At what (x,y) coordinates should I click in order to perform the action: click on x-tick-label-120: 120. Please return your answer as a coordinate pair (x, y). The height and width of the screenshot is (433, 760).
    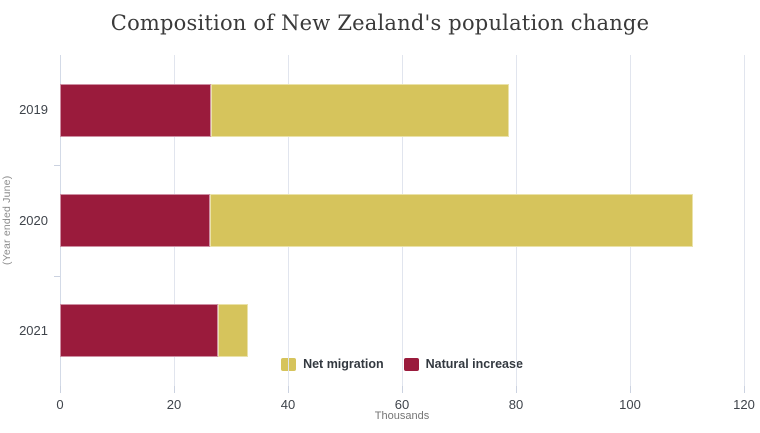
    Looking at the image, I should click on (744, 404).